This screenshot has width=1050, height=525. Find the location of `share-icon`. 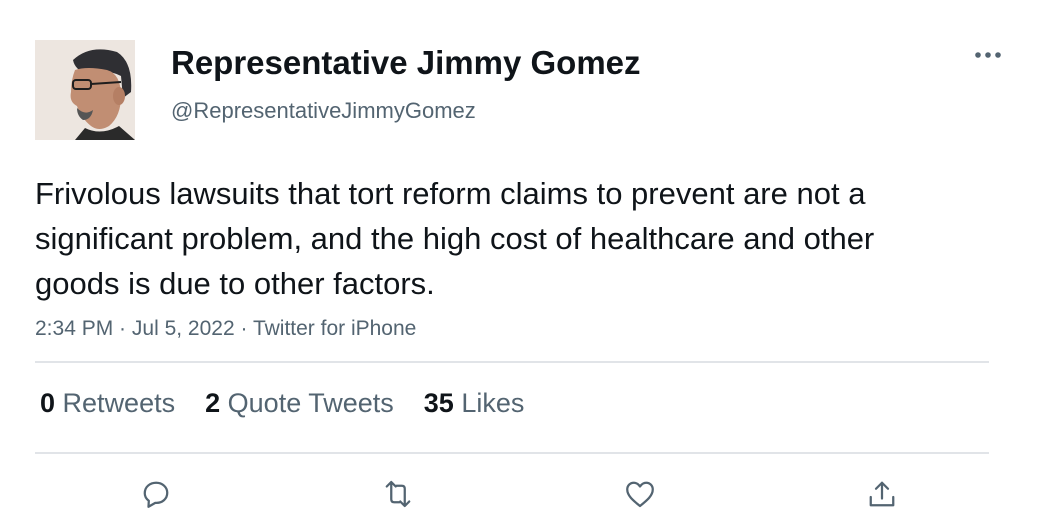

share-icon is located at coordinates (882, 494).